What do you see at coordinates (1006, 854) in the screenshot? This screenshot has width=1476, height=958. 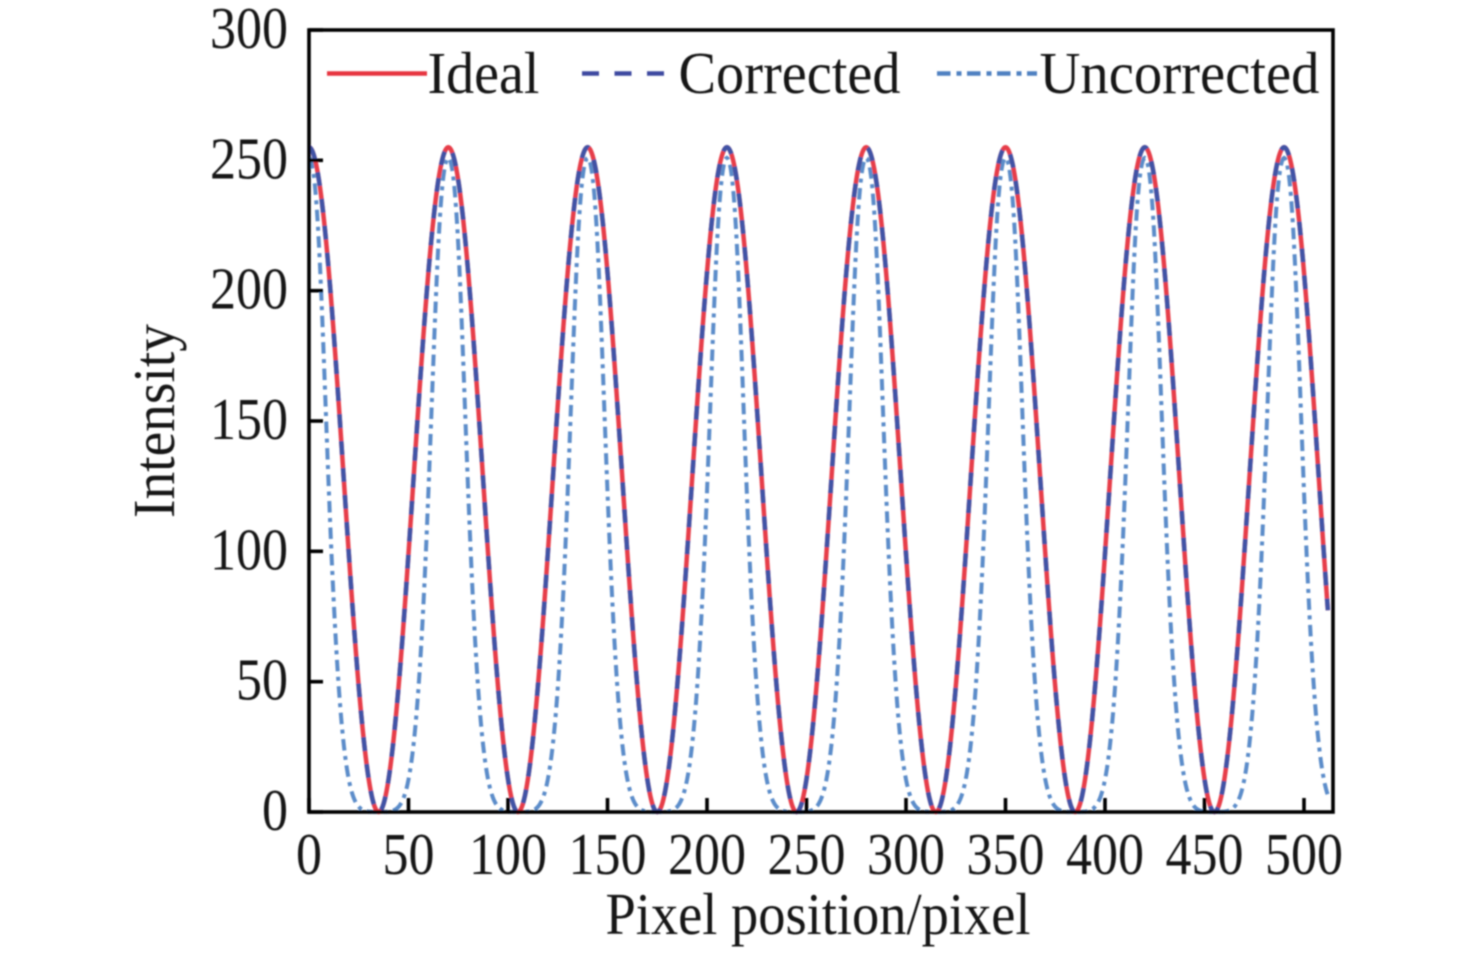 I see `svg-text: 350` at bounding box center [1006, 854].